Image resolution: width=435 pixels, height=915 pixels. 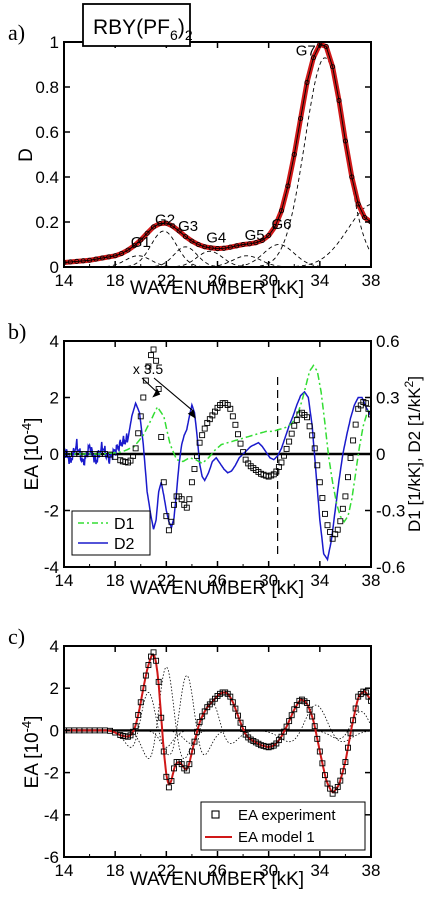 What do you see at coordinates (217, 588) in the screenshot?
I see `x-axis-label-b: WAVENUMBER [kK]` at bounding box center [217, 588].